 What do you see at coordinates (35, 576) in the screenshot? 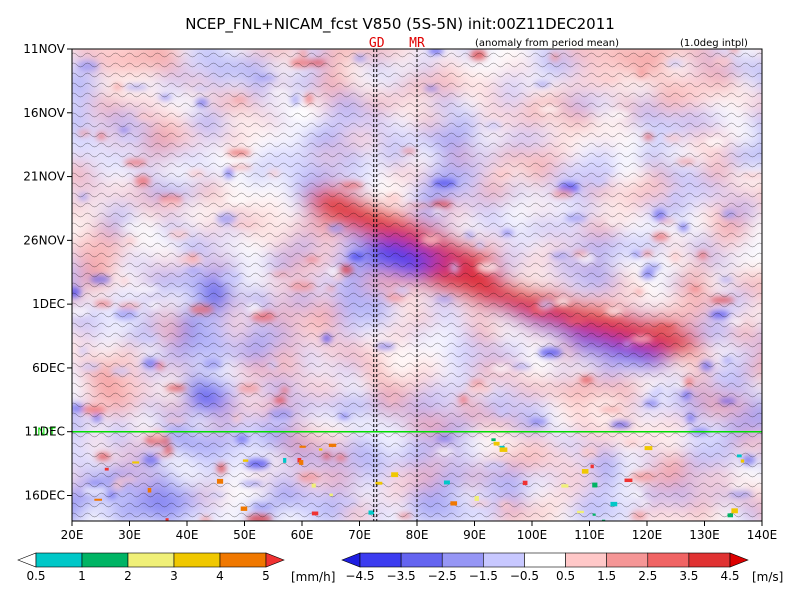
I see `precip-colorbar-level-label: 0.5` at bounding box center [35, 576].